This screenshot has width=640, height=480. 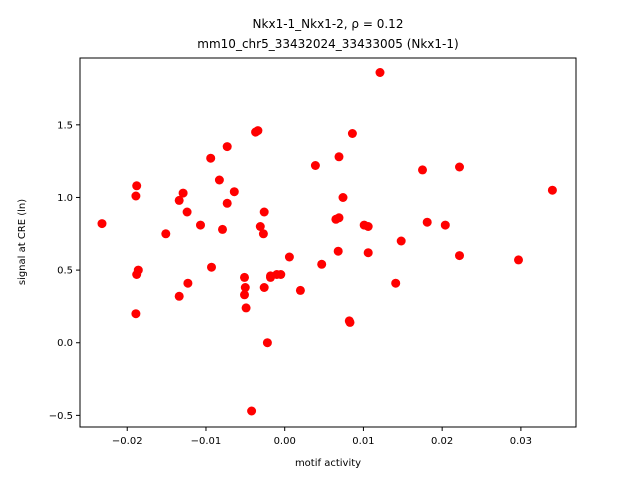 I want to click on y-axis-ticks: −0.5 0.0 0.5 1.0 1.5, so click(x=64, y=271).